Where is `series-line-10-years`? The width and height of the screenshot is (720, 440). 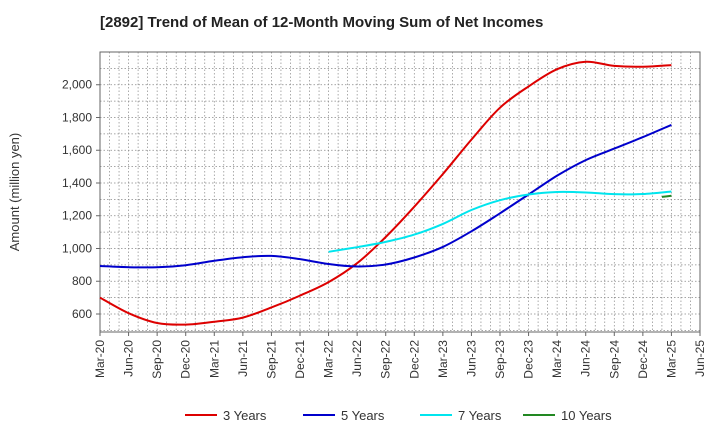 series-line-10-years is located at coordinates (666, 196).